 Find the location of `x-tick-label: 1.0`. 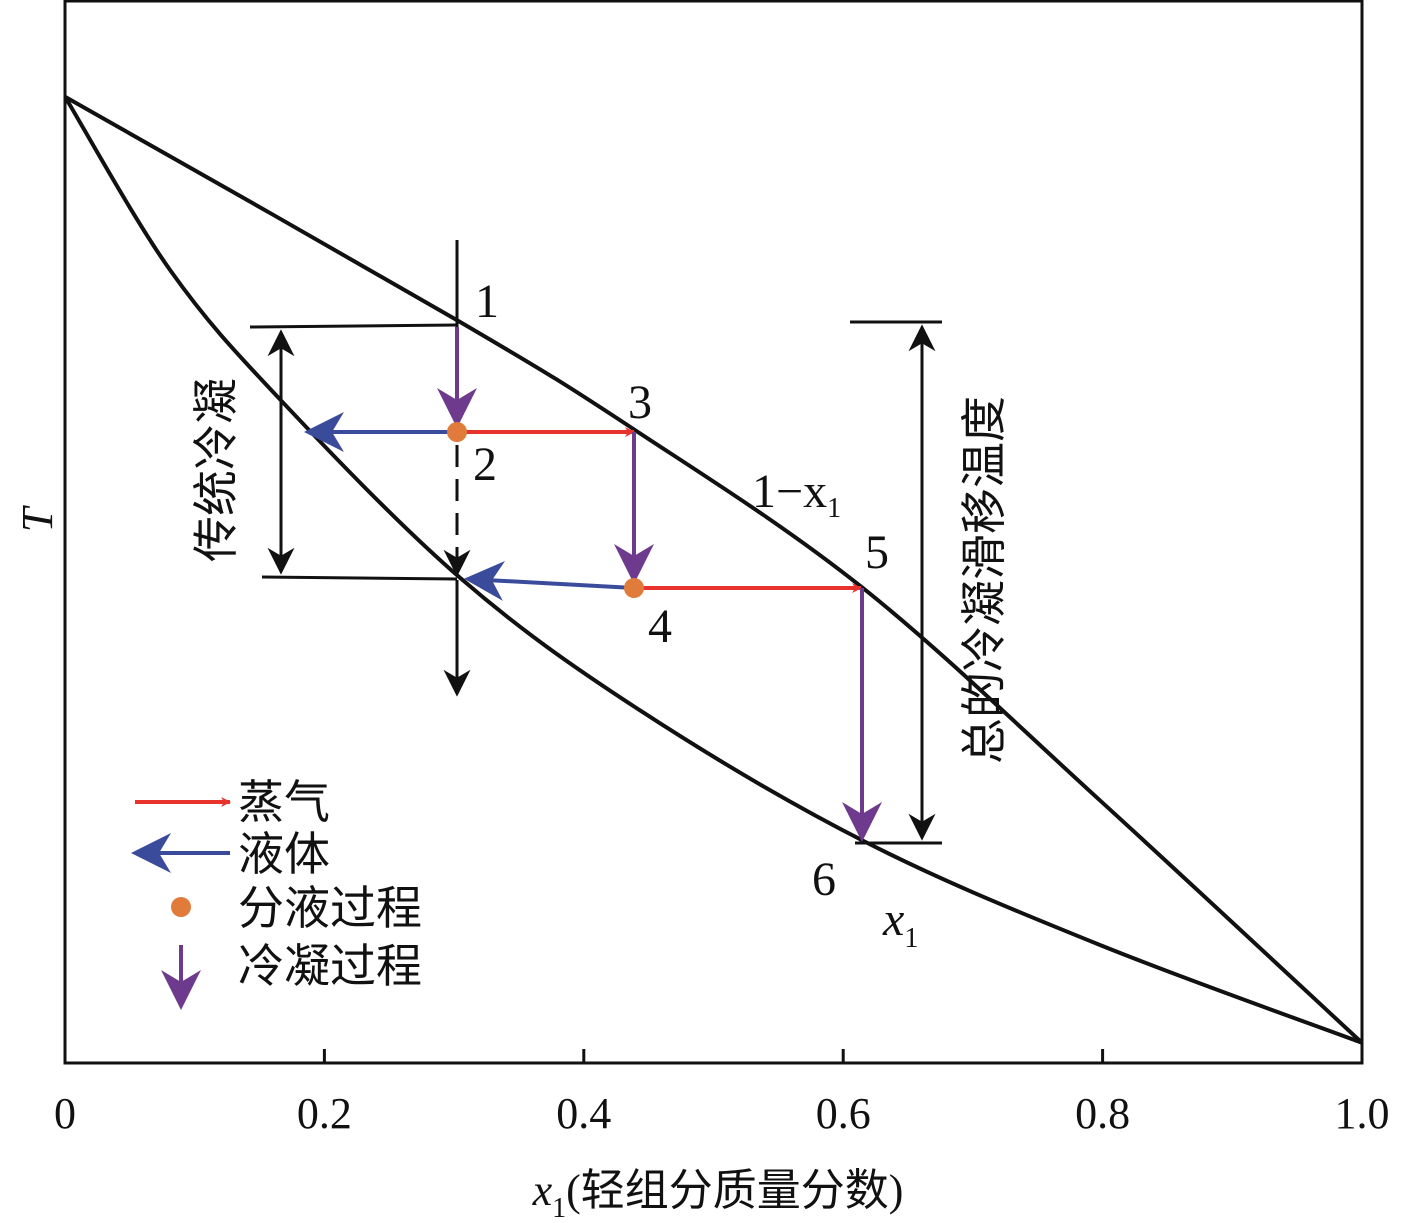

x-tick-label: 1.0 is located at coordinates (1362, 1113).